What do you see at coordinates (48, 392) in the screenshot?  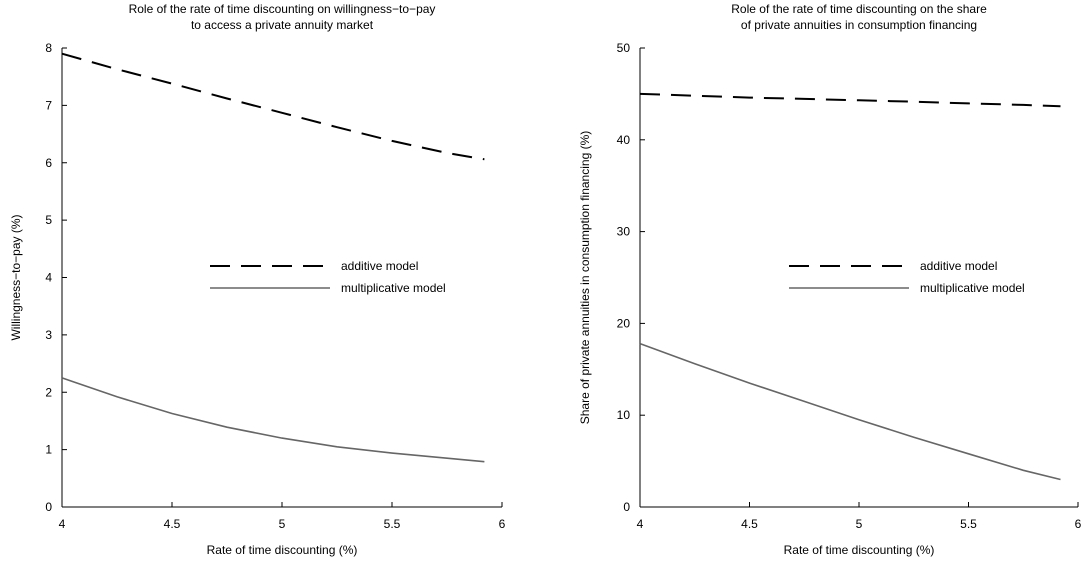 I see `y-tick-label: 2` at bounding box center [48, 392].